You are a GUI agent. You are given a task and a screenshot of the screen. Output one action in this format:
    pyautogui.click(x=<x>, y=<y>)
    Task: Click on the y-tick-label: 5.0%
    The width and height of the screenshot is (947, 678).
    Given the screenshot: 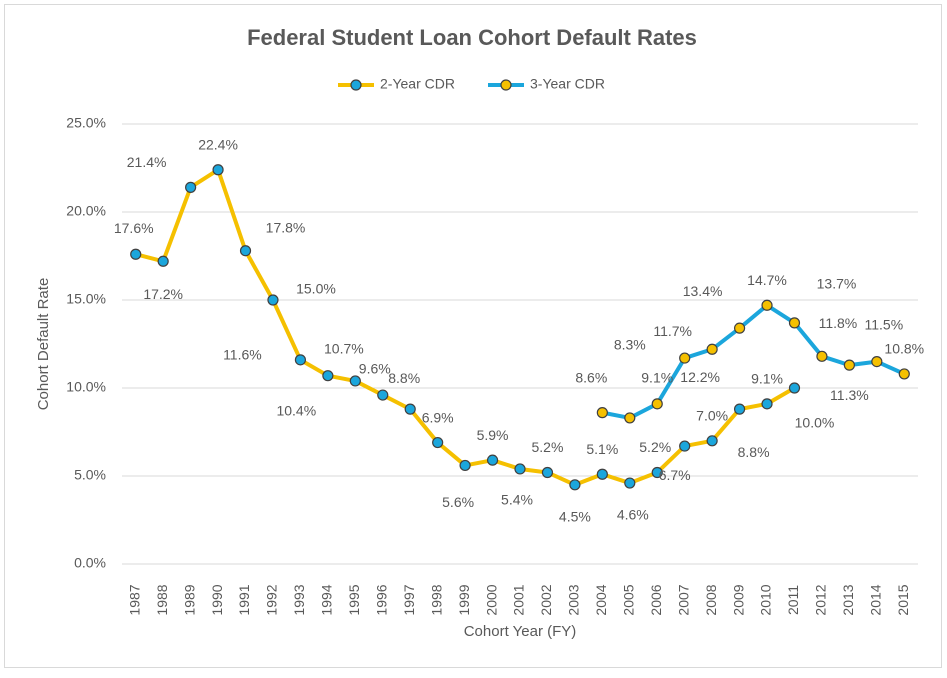 What is the action you would take?
    pyautogui.click(x=90, y=475)
    